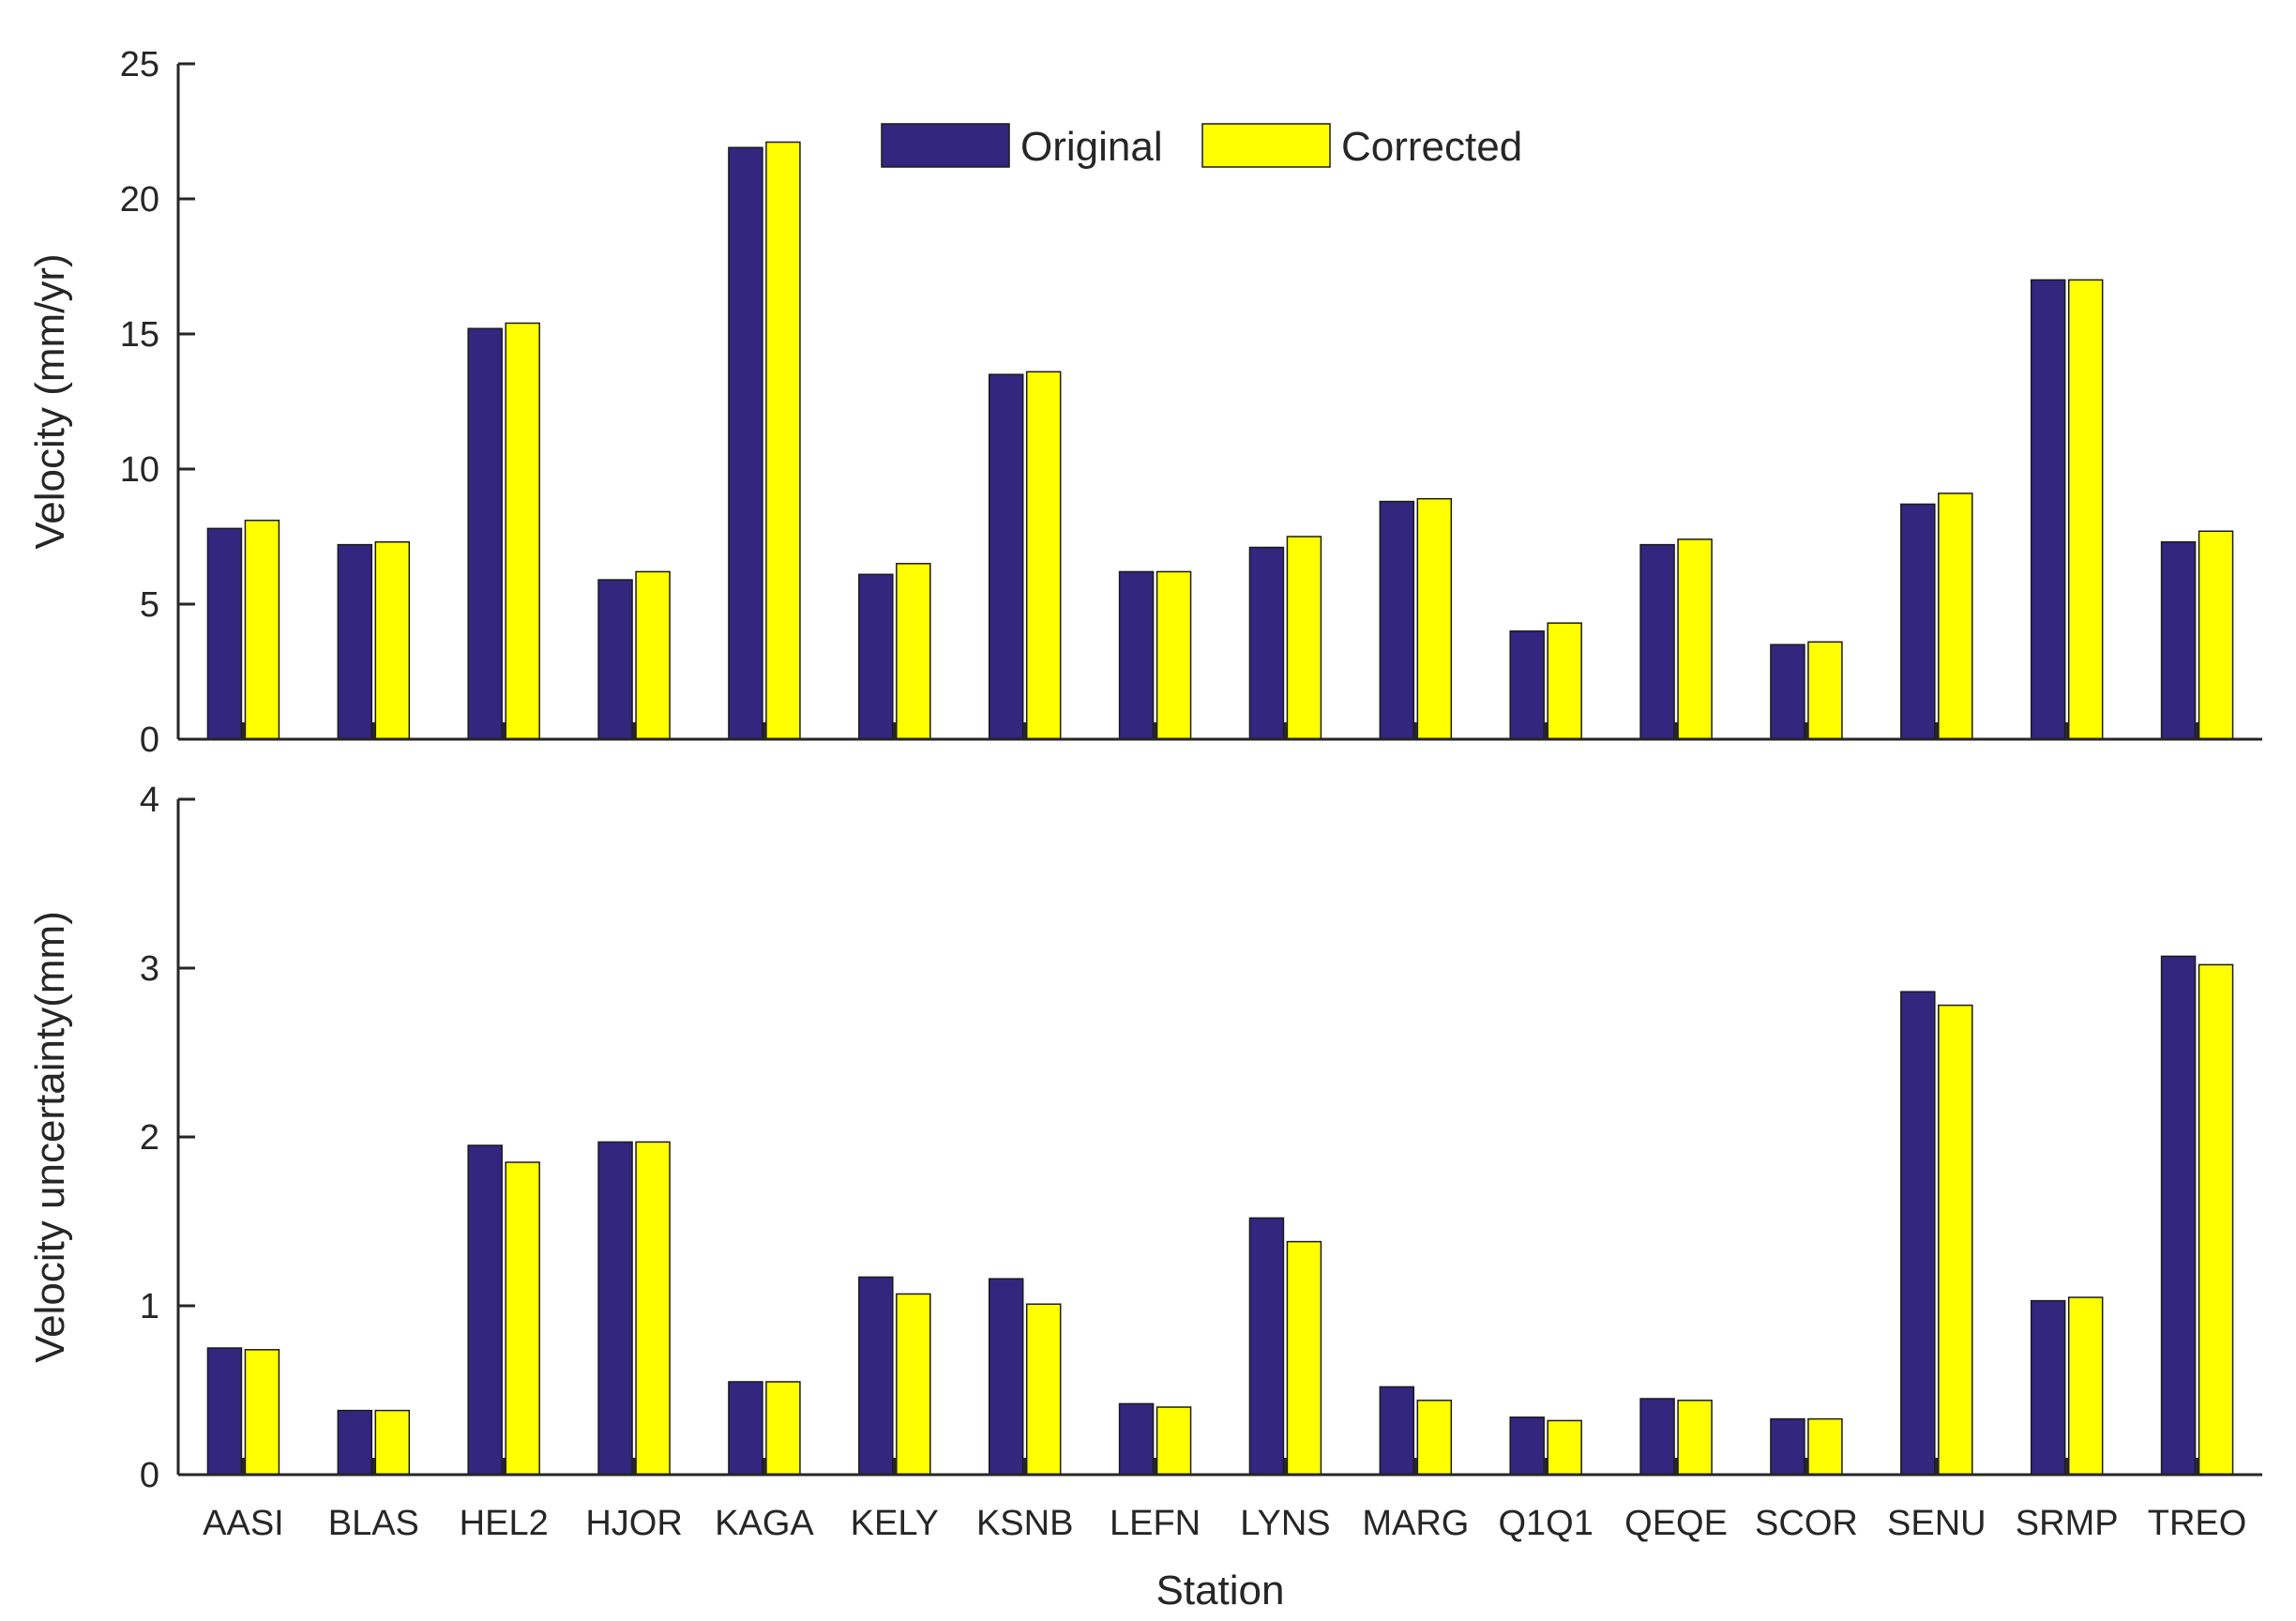 This screenshot has width=2296, height=1621. What do you see at coordinates (1676, 1523) in the screenshot?
I see `x-tick-label-qeqe: QEQE` at bounding box center [1676, 1523].